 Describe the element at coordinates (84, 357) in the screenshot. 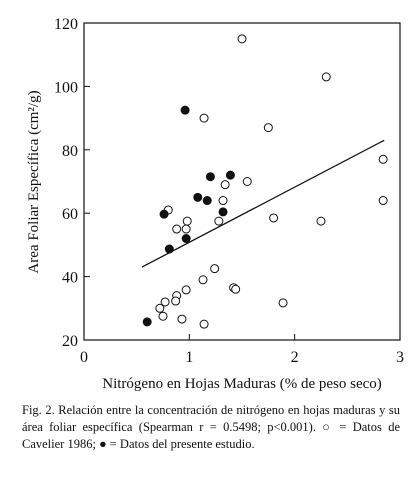

I see `x-tick-label: 0` at that location.